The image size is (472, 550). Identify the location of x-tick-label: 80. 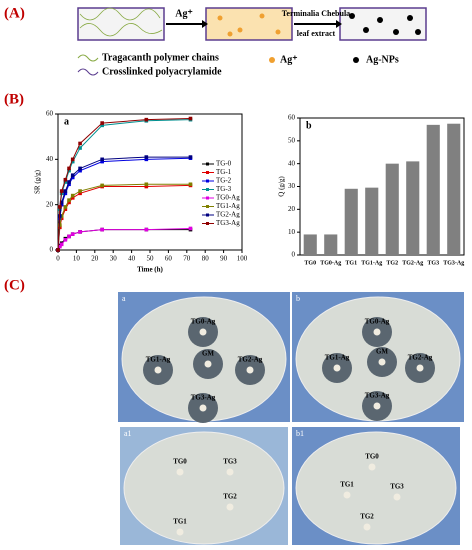
(206, 259).